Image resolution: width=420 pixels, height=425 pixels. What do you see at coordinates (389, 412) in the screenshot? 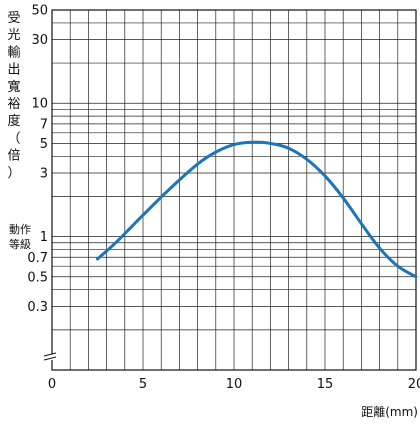
I see `x-axis-label: 距離(mm)` at bounding box center [389, 412].